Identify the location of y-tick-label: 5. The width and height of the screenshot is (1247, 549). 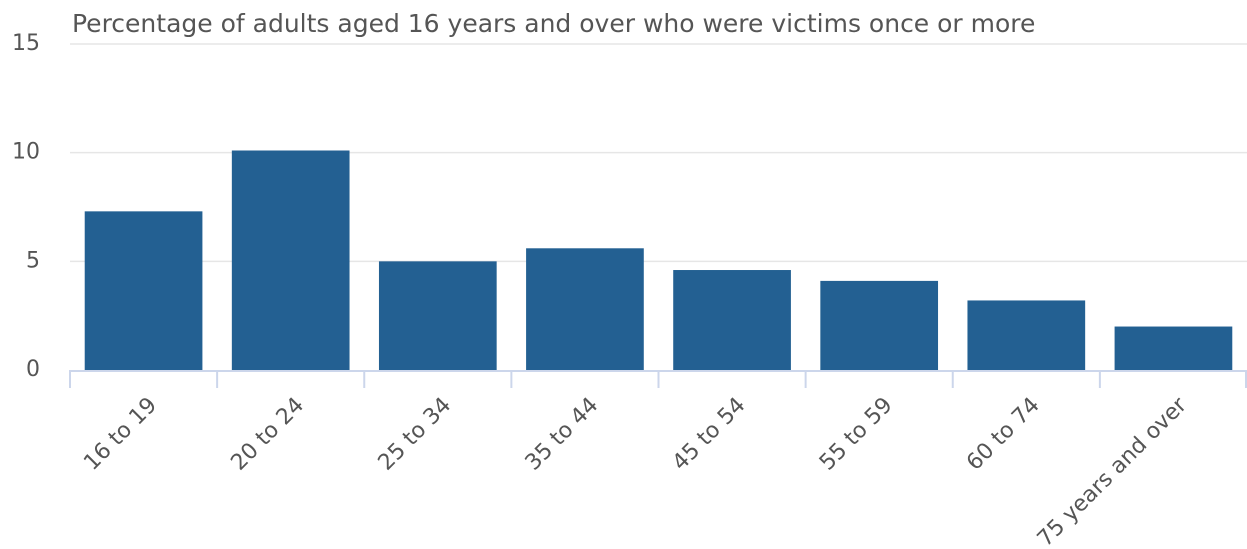
(33, 260).